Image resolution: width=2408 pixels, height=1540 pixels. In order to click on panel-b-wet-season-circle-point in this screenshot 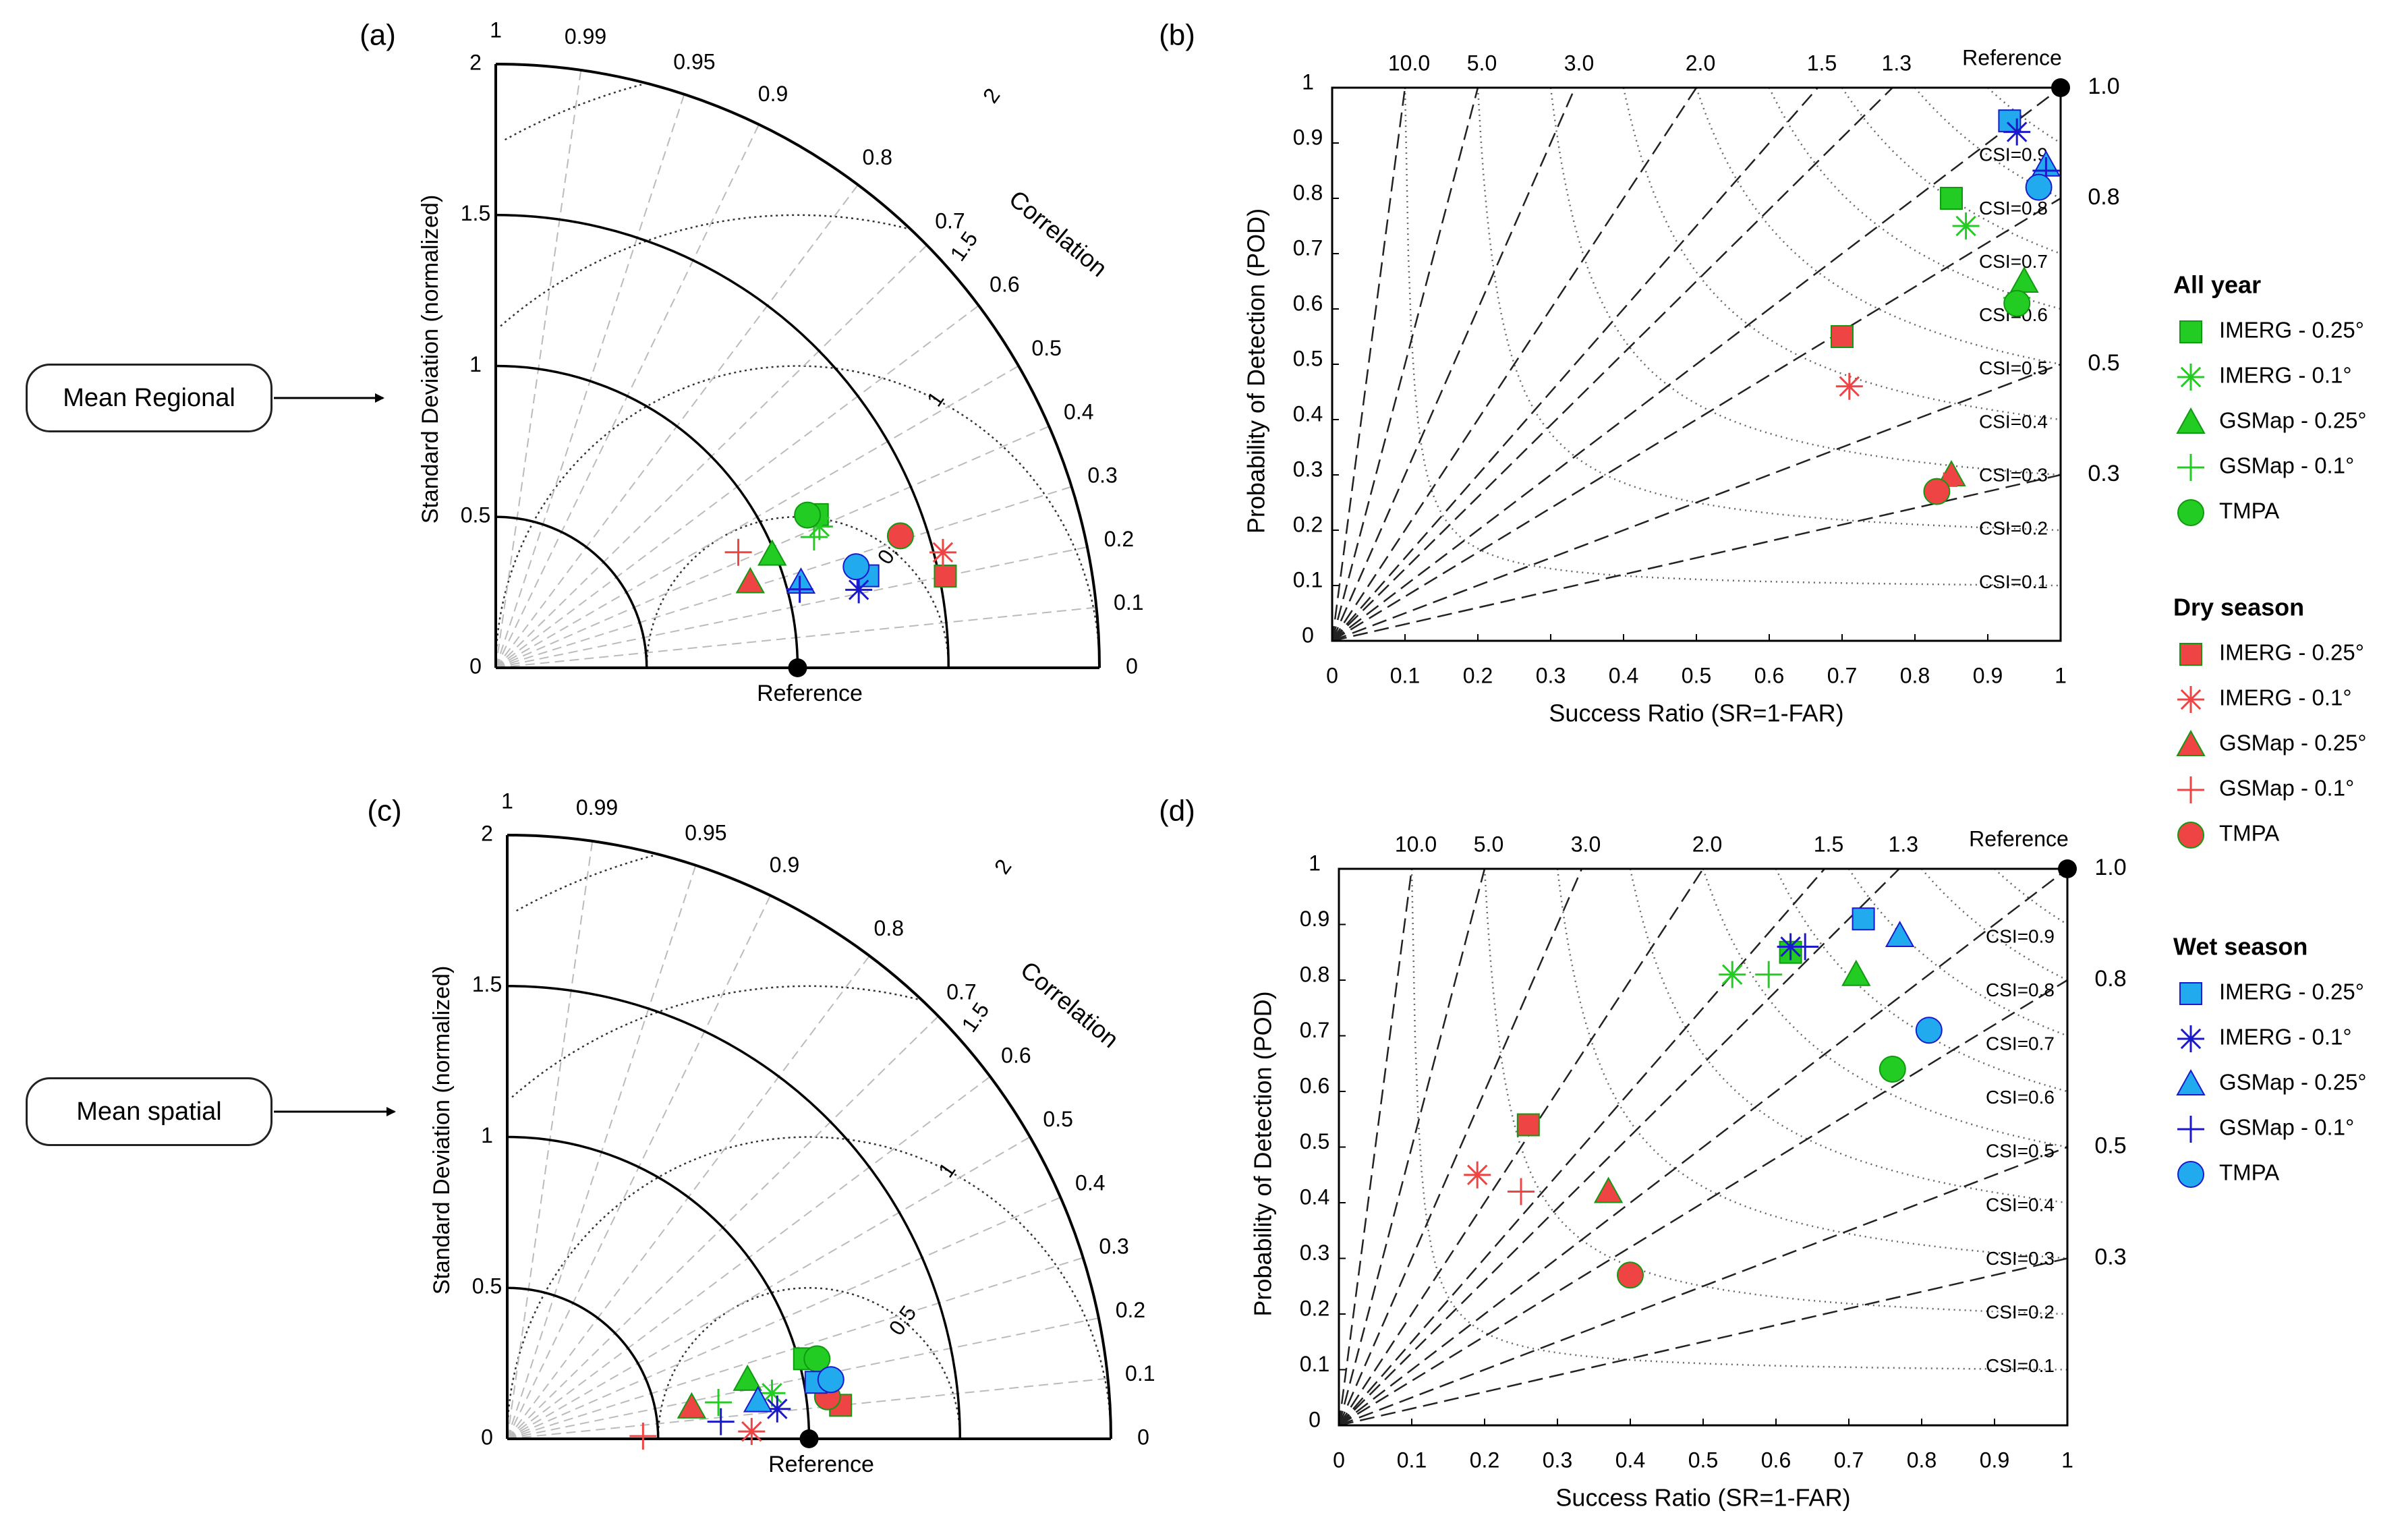, I will do `click(2039, 187)`.